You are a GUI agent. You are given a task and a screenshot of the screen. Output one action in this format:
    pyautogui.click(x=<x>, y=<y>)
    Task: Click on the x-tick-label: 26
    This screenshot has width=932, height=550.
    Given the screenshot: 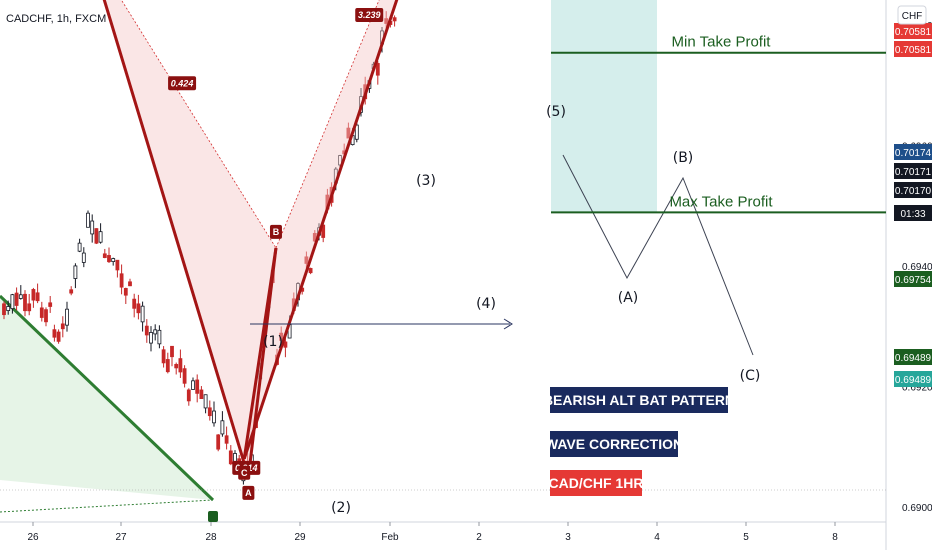 What is the action you would take?
    pyautogui.click(x=33, y=537)
    